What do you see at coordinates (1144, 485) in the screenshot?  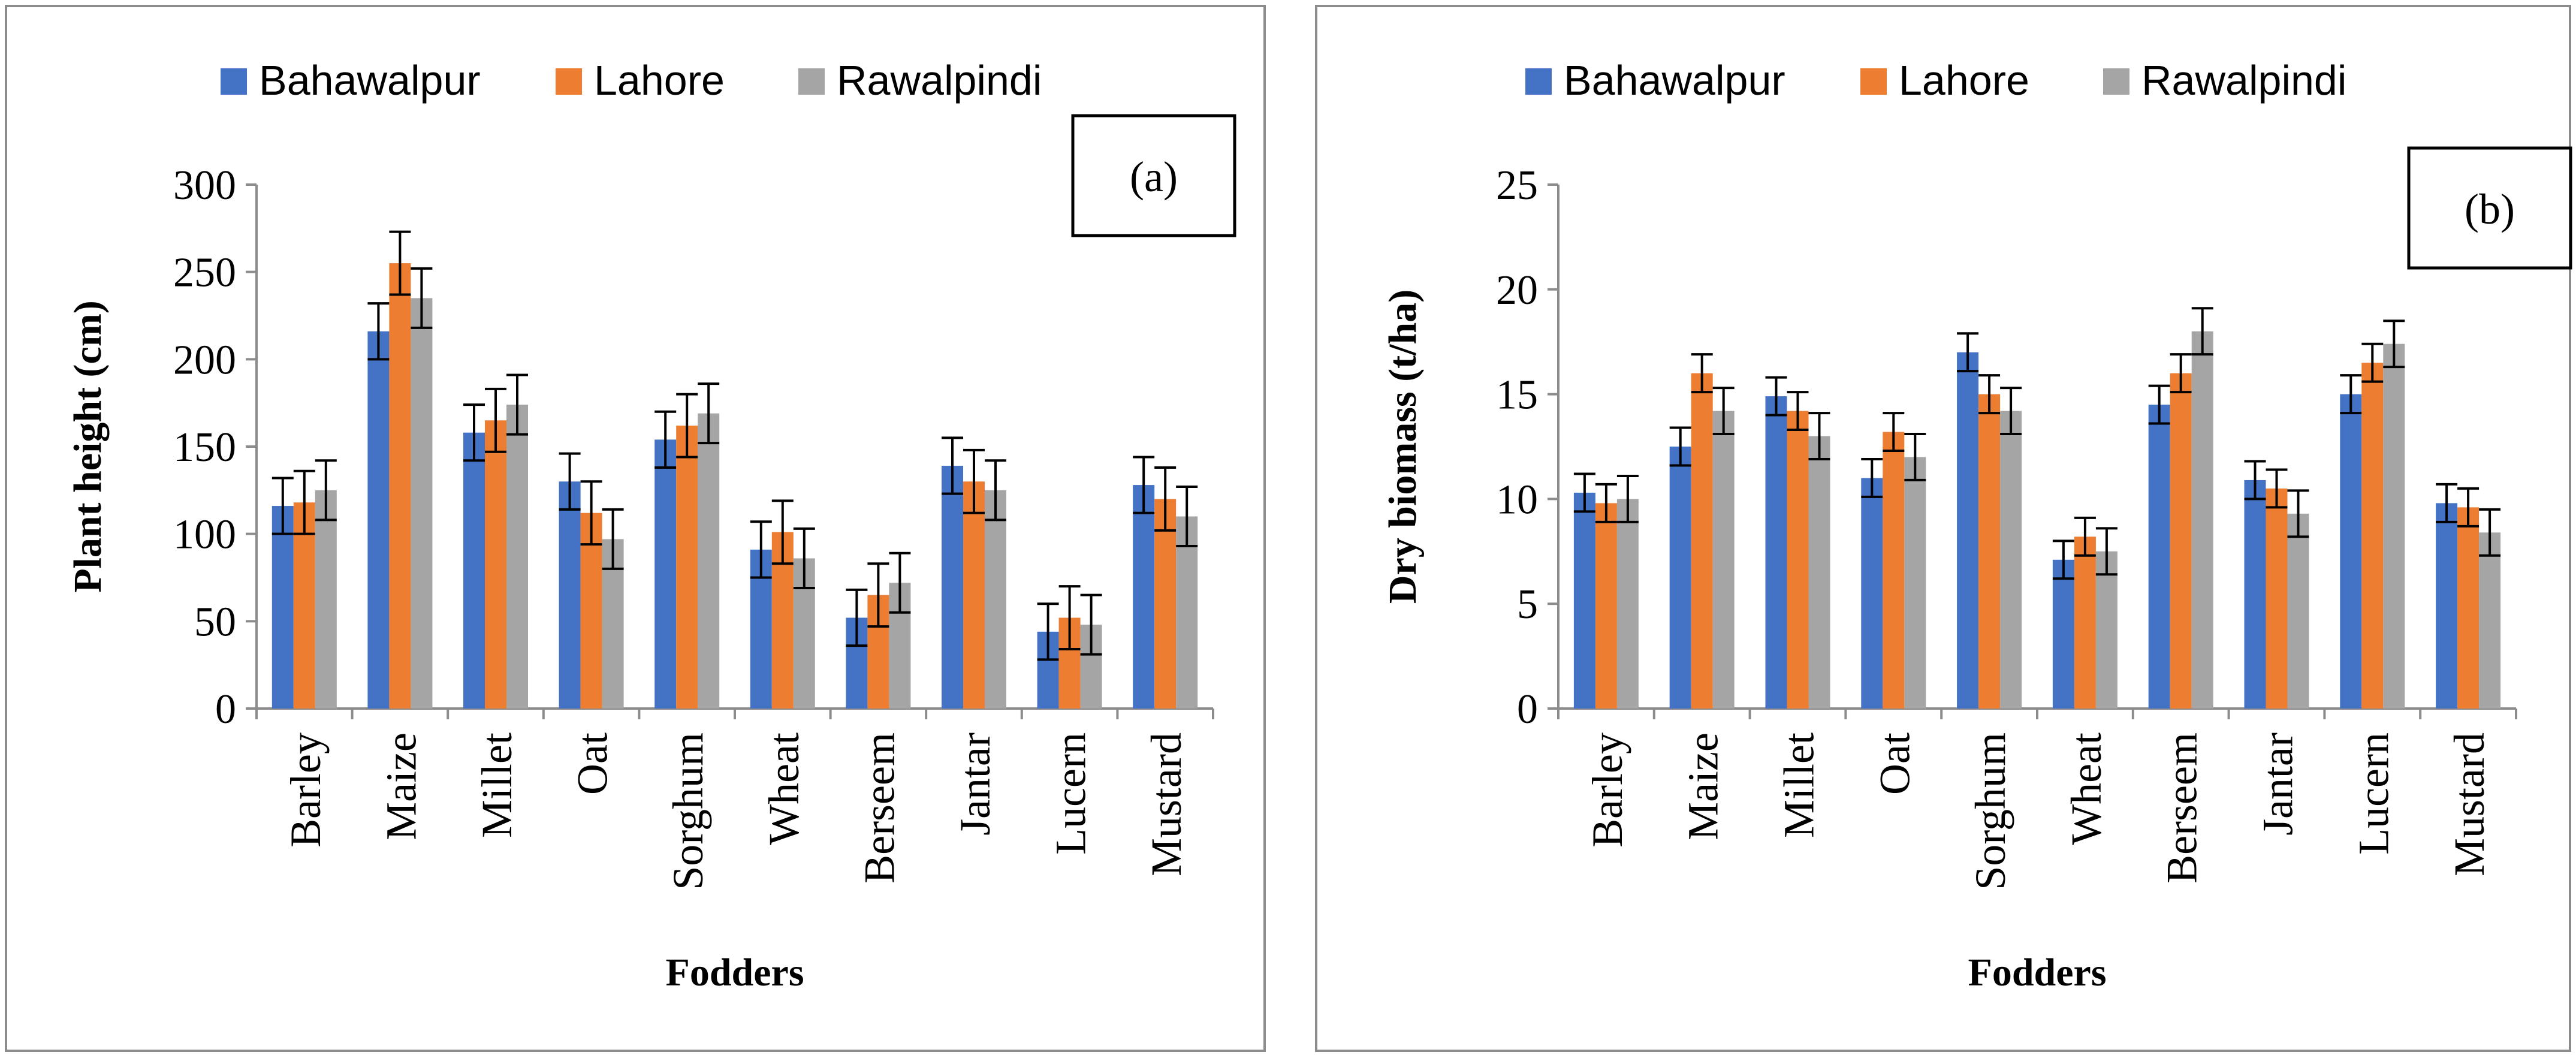 I see `error-bar-bahawalpur-mustard` at bounding box center [1144, 485].